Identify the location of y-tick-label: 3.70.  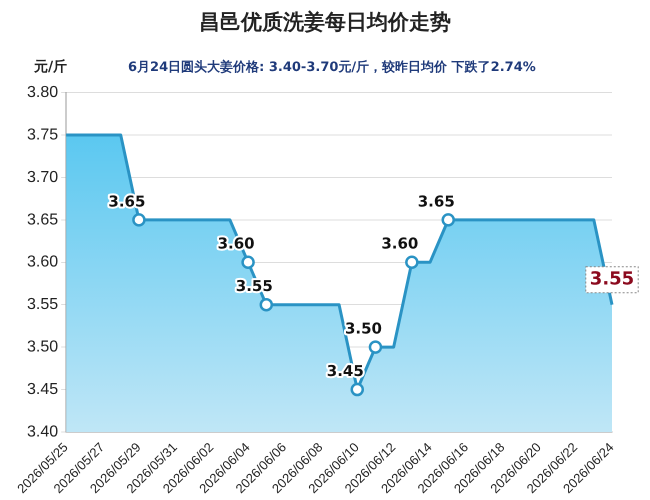
(42, 177).